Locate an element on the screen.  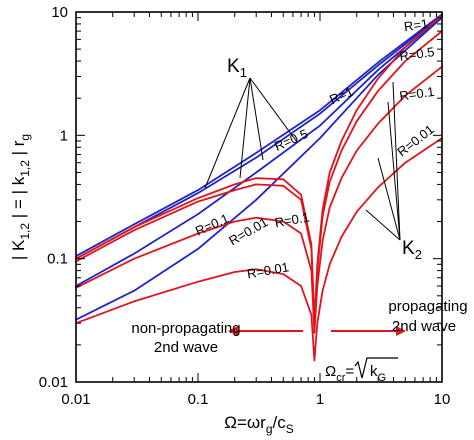
radical-sign is located at coordinates (376, 368).